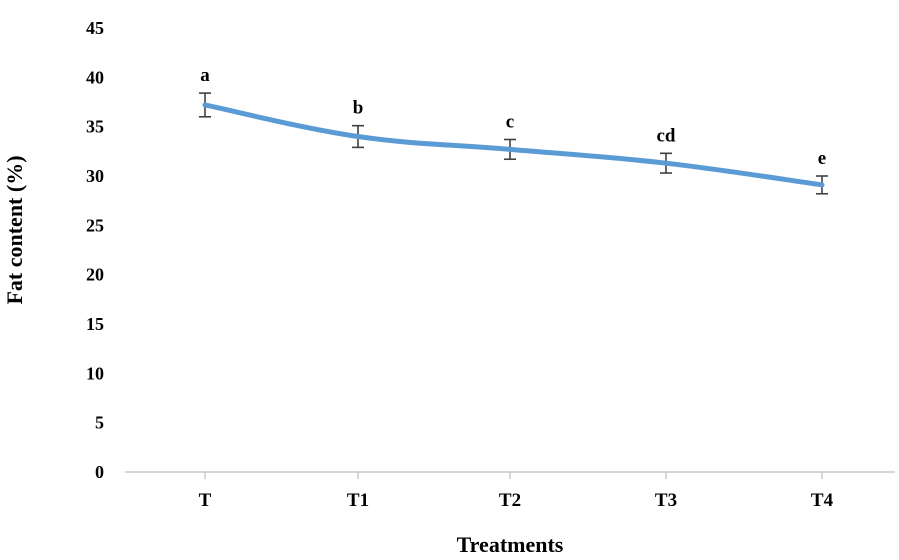 The width and height of the screenshot is (899, 560). Describe the element at coordinates (358, 108) in the screenshot. I see `significance-label: b` at that location.